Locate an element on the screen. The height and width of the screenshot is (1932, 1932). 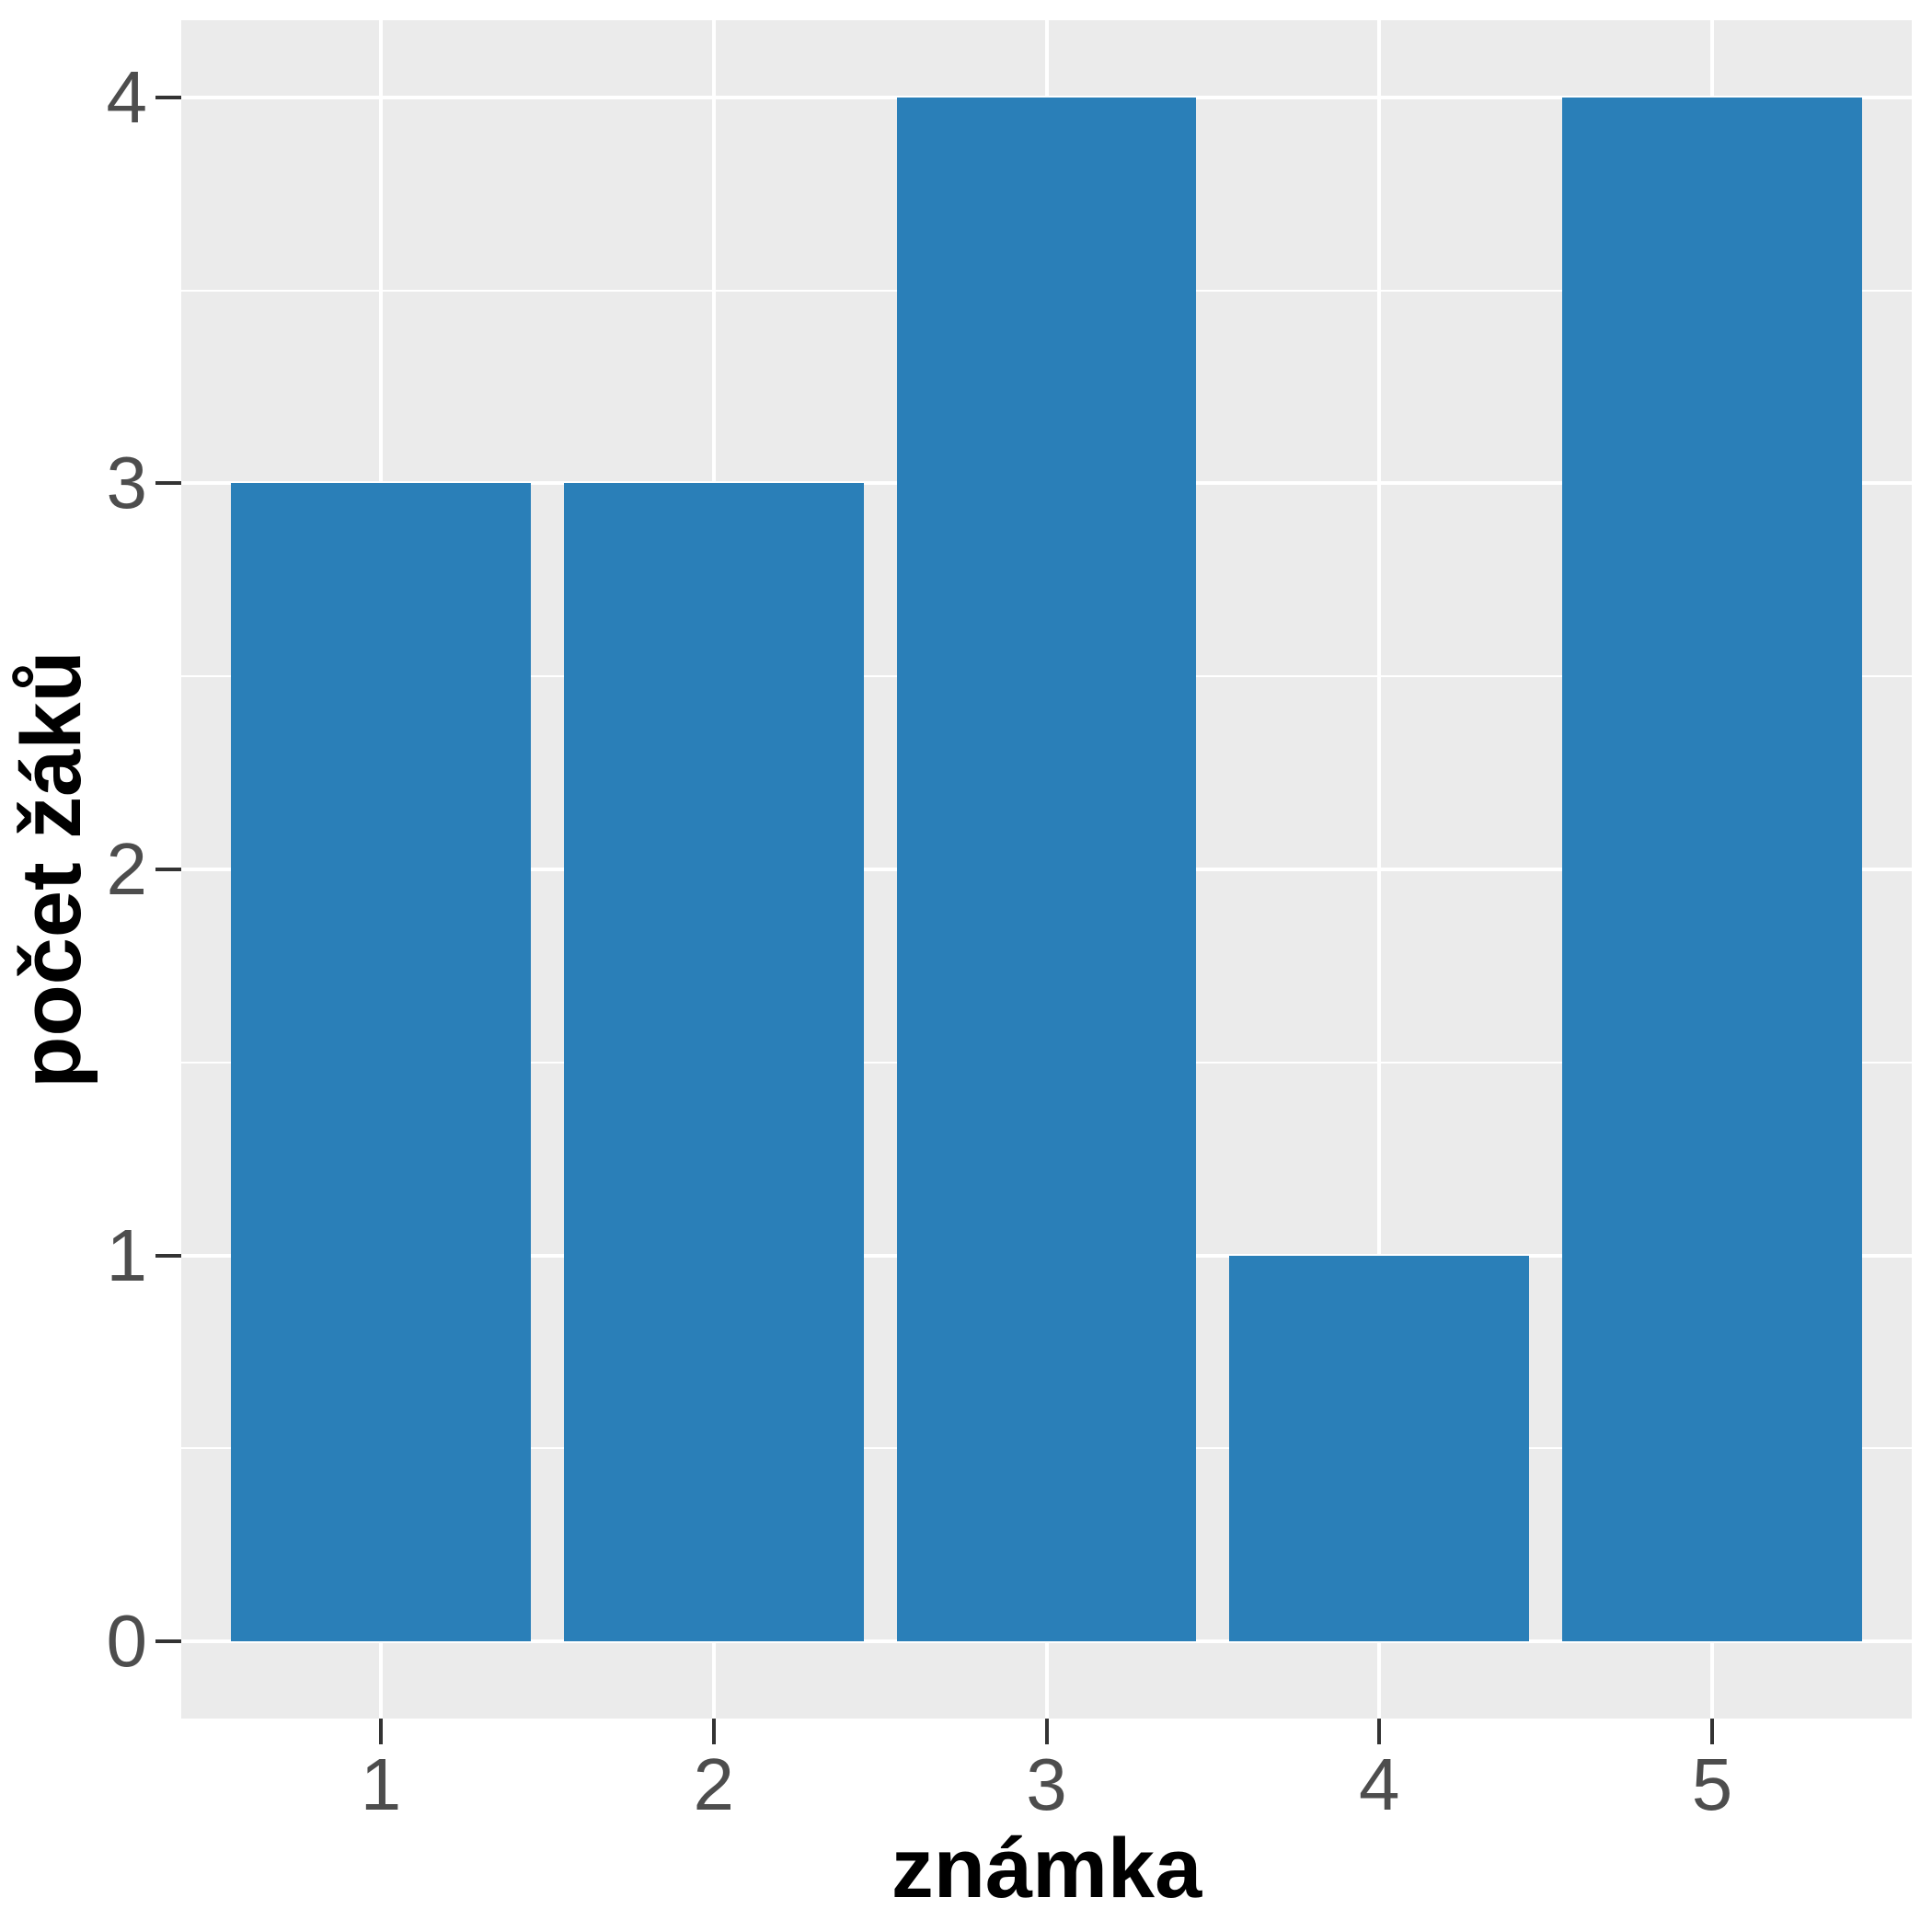
x-axis-title: známka is located at coordinates (1046, 1868).